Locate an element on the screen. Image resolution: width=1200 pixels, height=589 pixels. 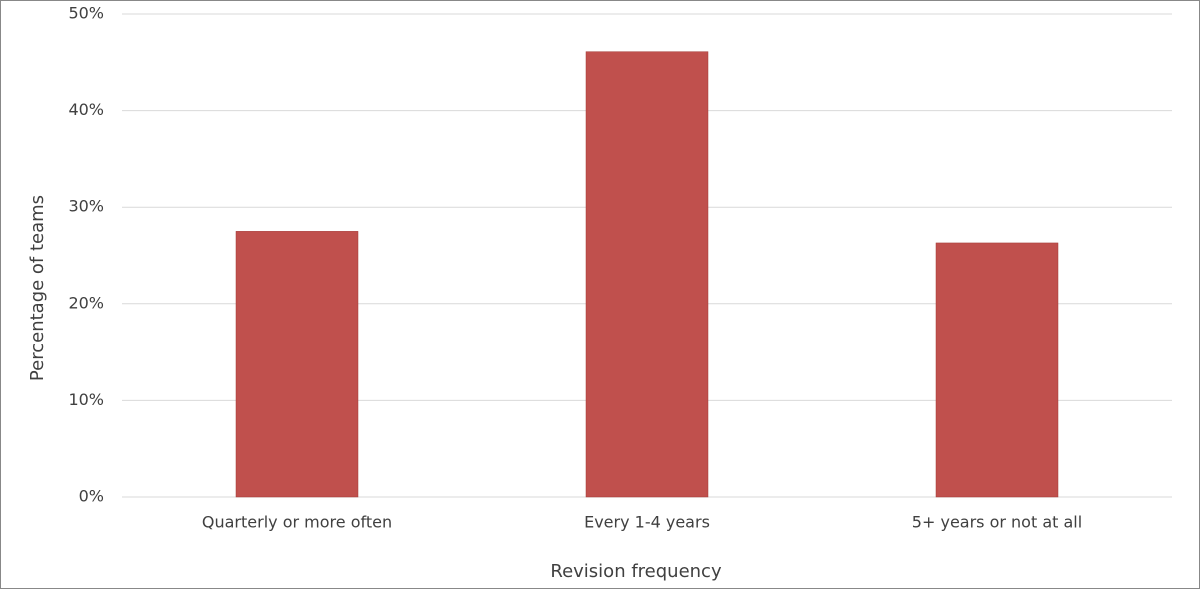
x-tick-label: Quarterly or more often is located at coordinates (297, 522).